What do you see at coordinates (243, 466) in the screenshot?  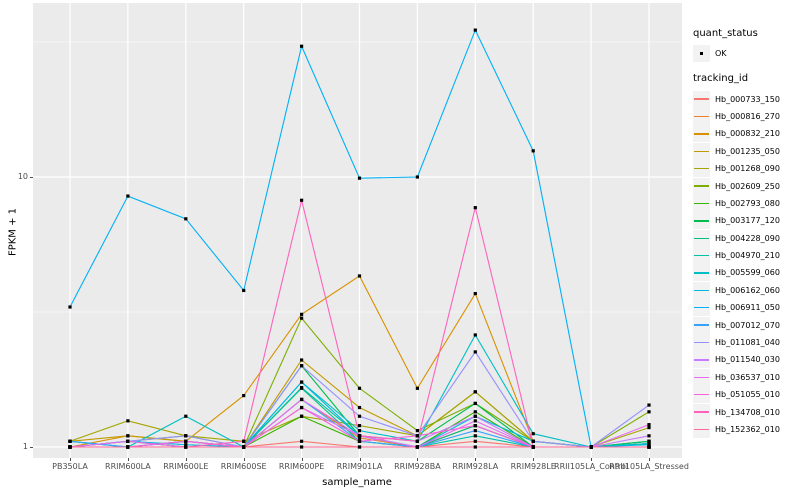 I see `x-tick-label-RRIM600SE: RRIM600SE` at bounding box center [243, 466].